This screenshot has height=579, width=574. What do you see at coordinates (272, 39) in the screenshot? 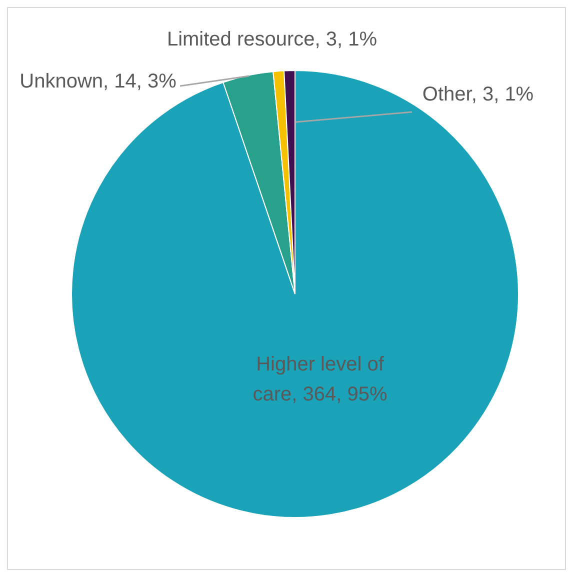
I see `slice-label: Limited resource, 3, 1%` at bounding box center [272, 39].